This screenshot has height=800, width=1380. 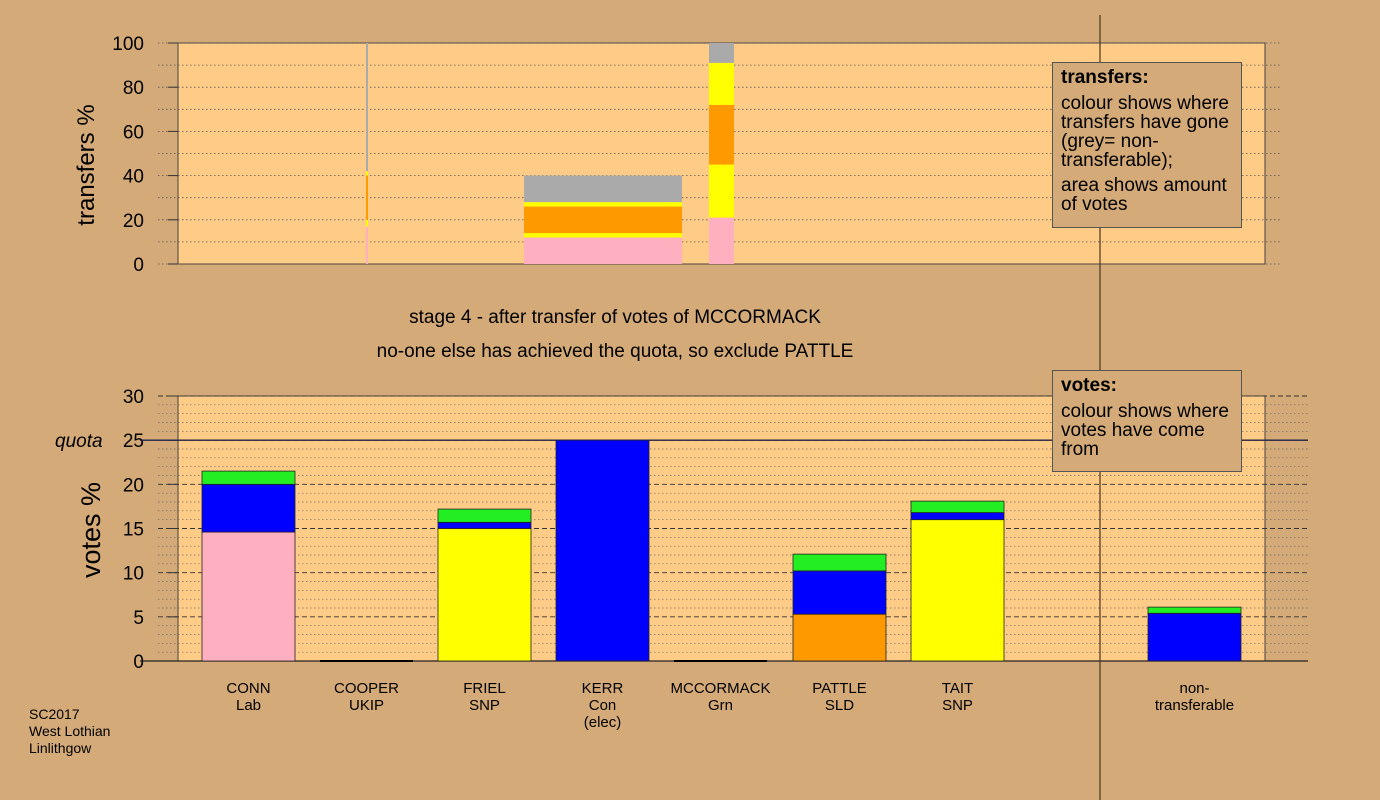 I want to click on candidate-label: COOPER, so click(x=366, y=688).